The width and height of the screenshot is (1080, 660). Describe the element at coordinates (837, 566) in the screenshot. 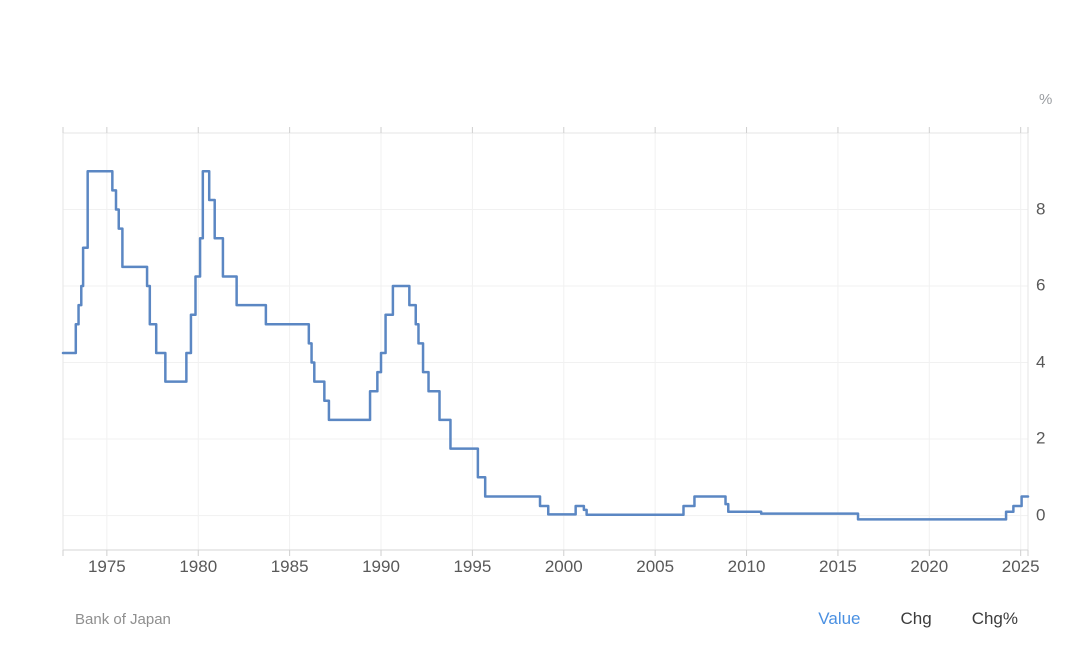

I see `x-tick-label: 2015` at that location.